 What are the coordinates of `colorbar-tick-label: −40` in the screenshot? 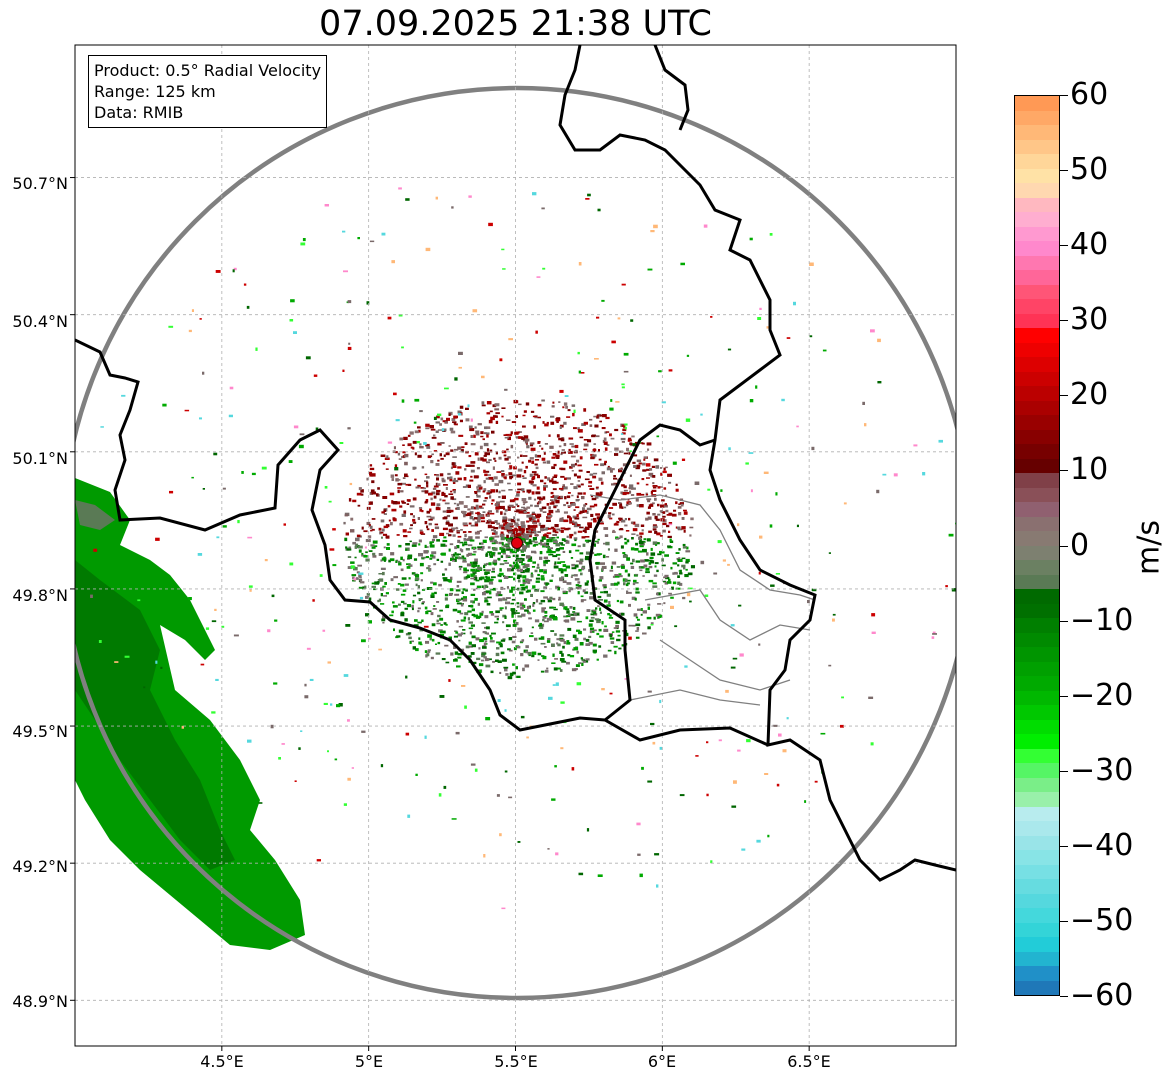 It's located at (1102, 845).